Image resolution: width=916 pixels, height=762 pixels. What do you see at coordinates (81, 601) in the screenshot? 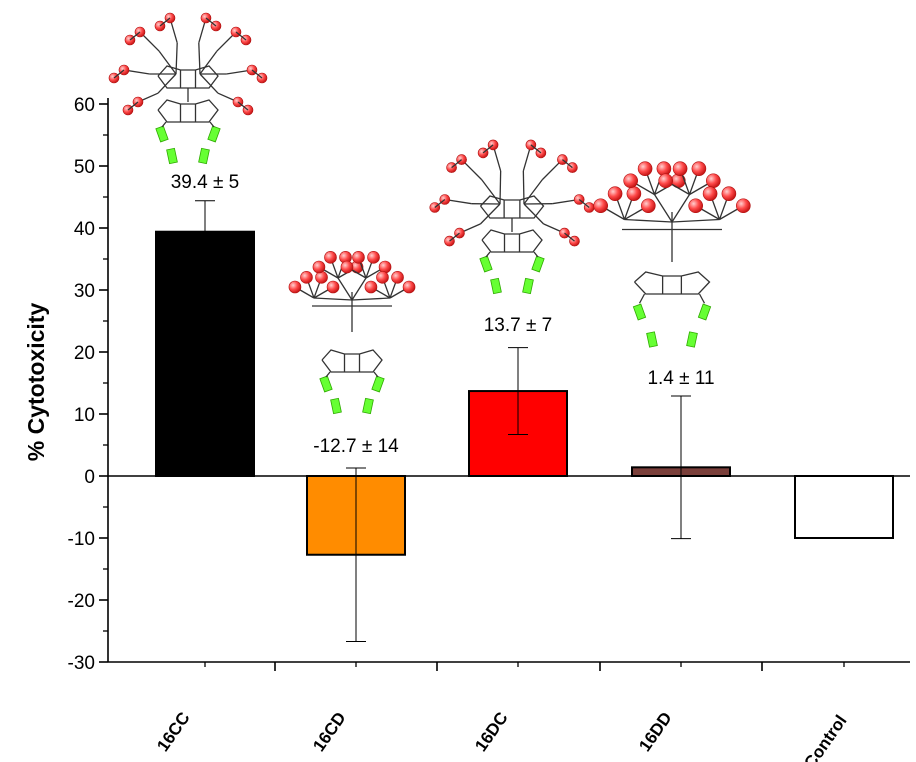
I see `y-tick-label: -20` at bounding box center [81, 601].